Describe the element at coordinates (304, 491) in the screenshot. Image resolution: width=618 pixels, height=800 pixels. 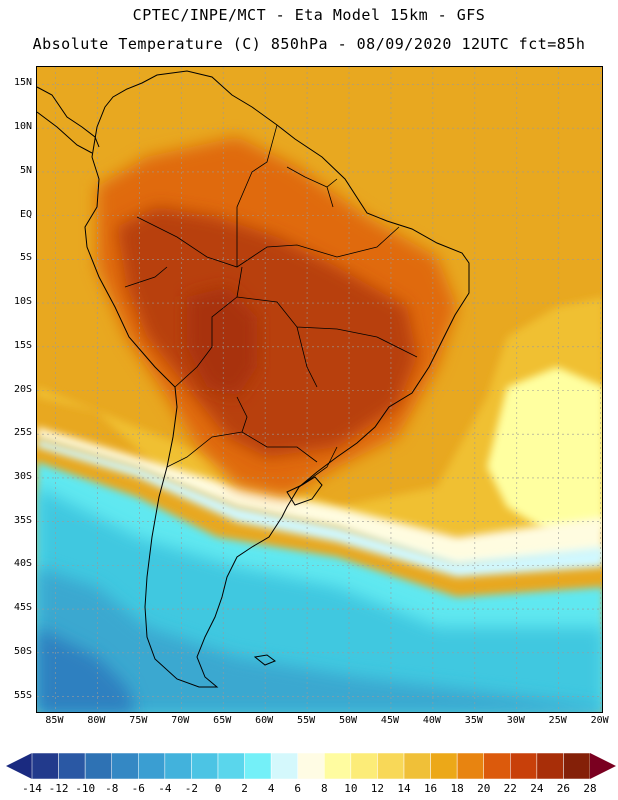
I see `uruguay-estuary` at that location.